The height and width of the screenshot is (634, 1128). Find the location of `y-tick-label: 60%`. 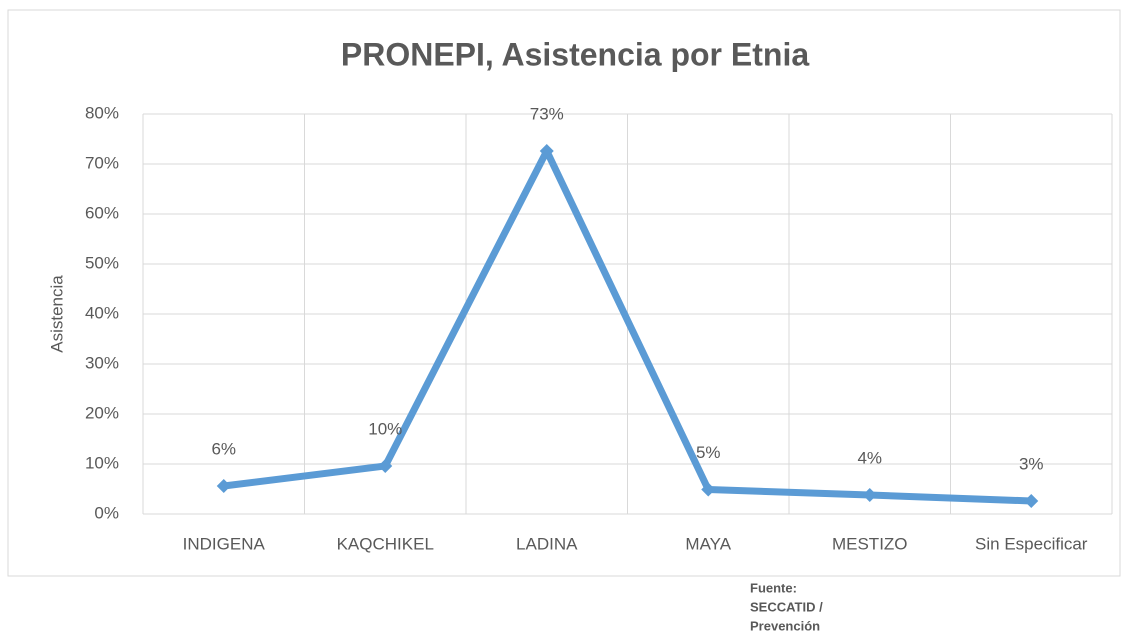

y-tick-label: 60% is located at coordinates (102, 212).